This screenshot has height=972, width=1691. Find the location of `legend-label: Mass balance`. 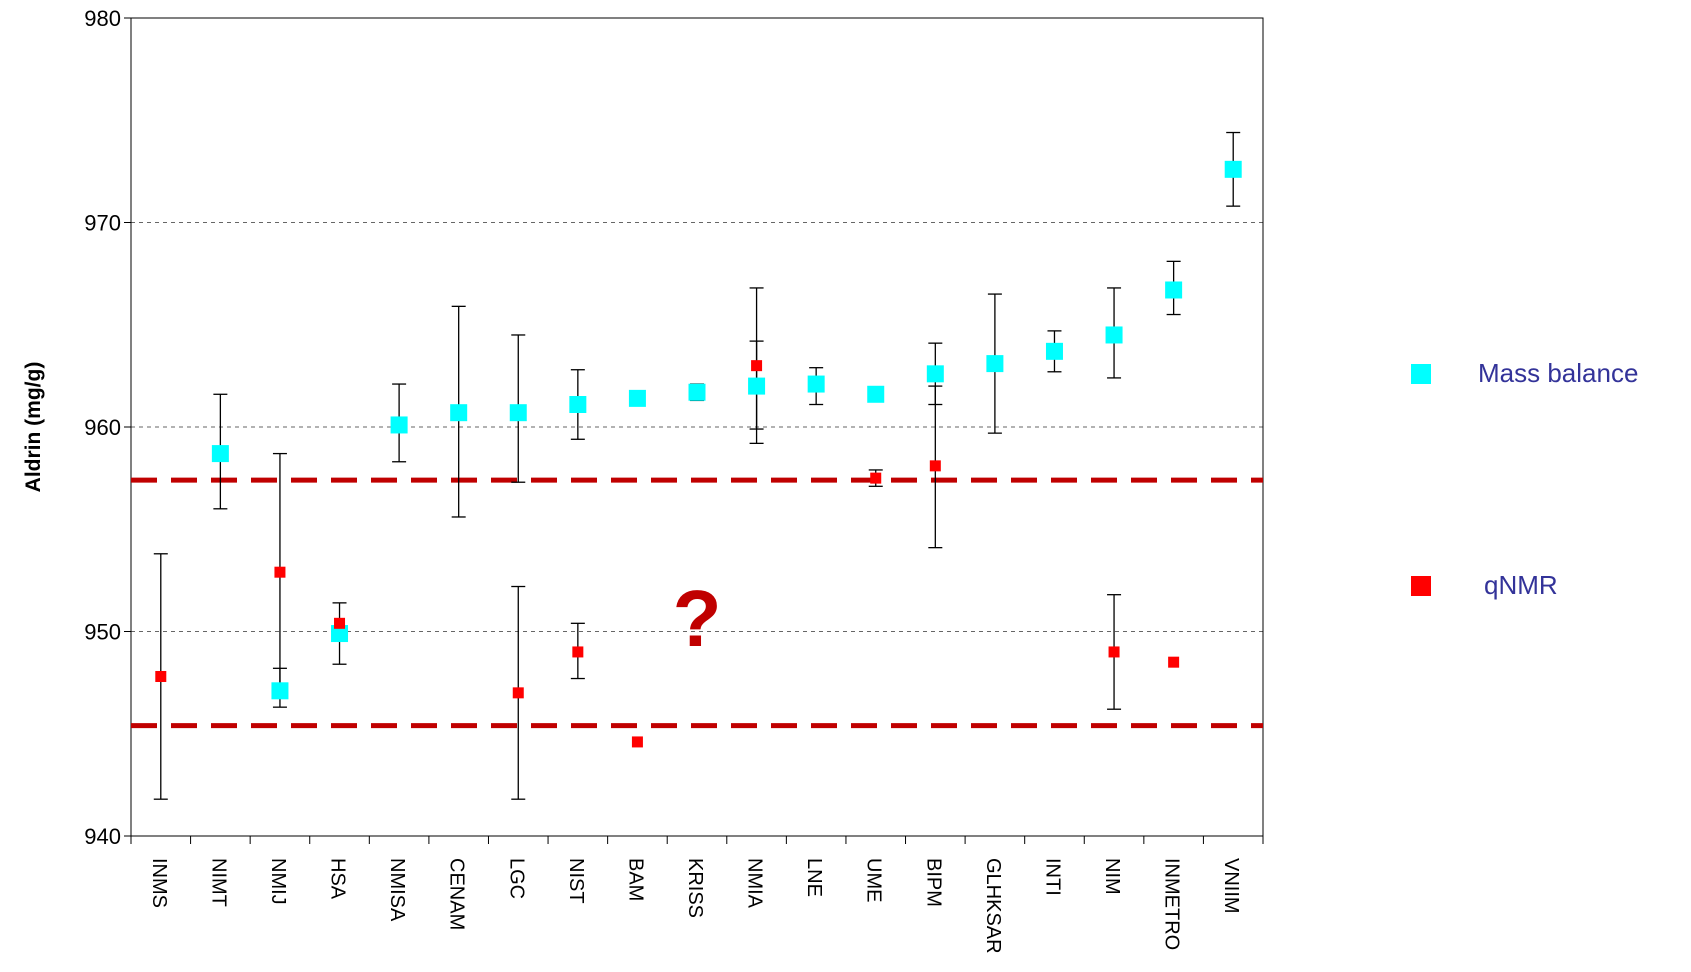

legend-label: Mass balance is located at coordinates (1558, 373).